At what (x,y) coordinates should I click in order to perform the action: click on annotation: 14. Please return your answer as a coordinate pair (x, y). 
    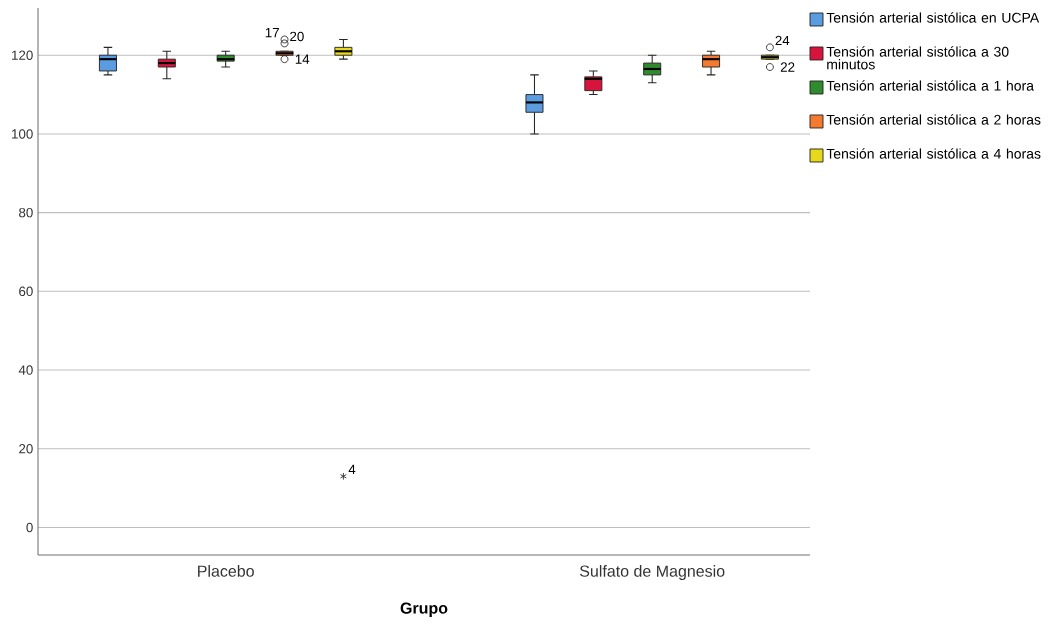
    Looking at the image, I should click on (302, 59).